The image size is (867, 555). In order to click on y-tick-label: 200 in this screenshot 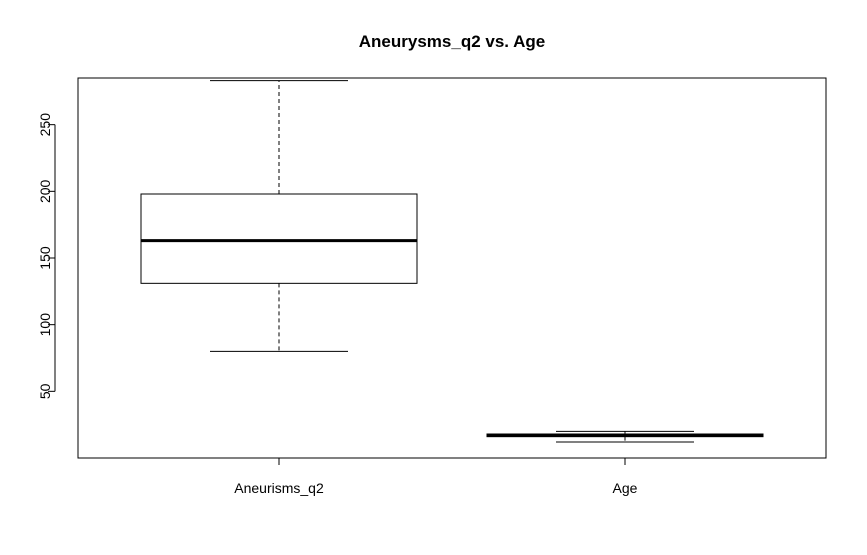, I will do `click(45, 191)`.